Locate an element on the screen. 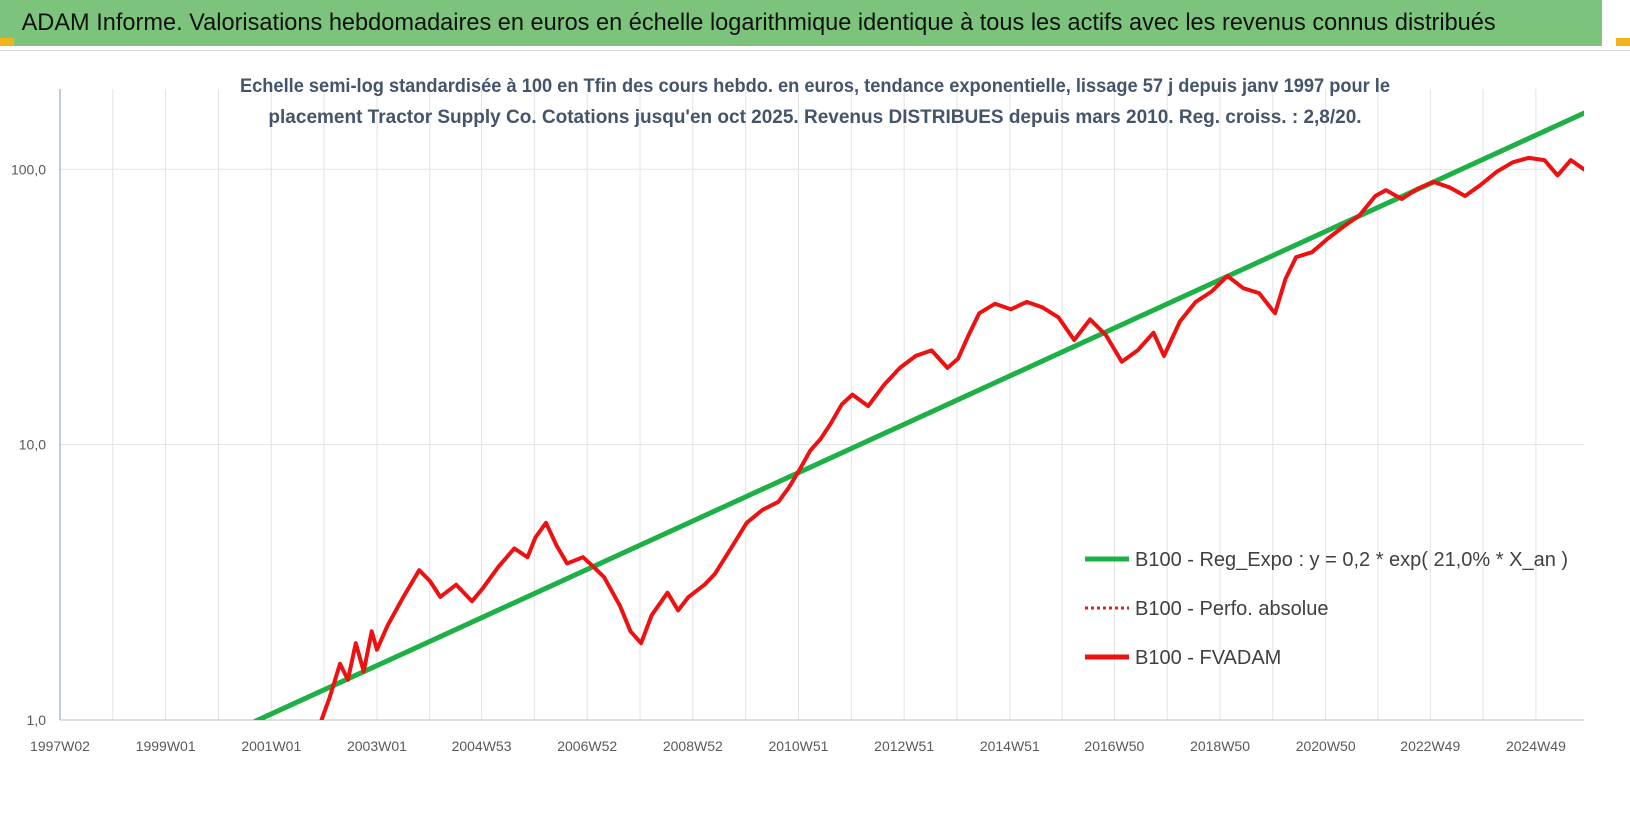 The height and width of the screenshot is (816, 1630). x-tick-label: 2022W49 is located at coordinates (1430, 746).